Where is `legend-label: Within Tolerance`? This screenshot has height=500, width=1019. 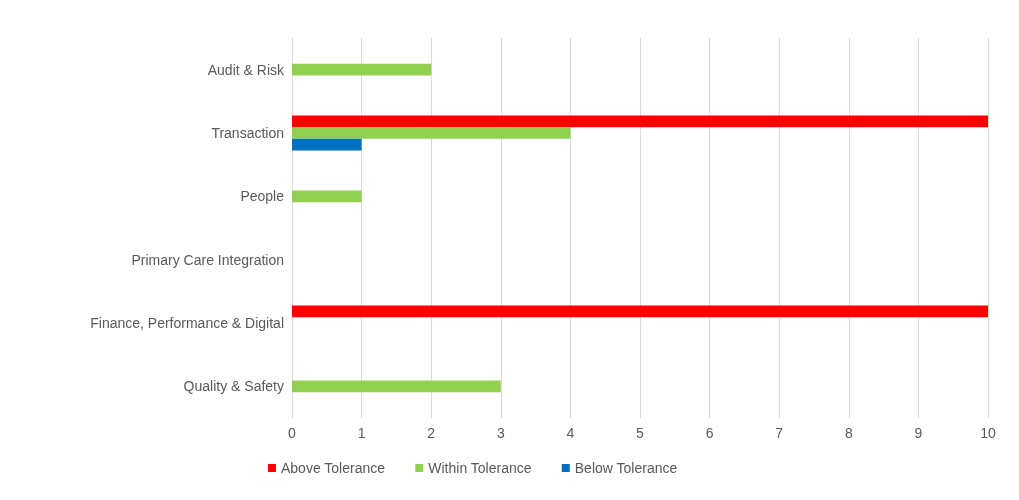
legend-label: Within Tolerance is located at coordinates (480, 468).